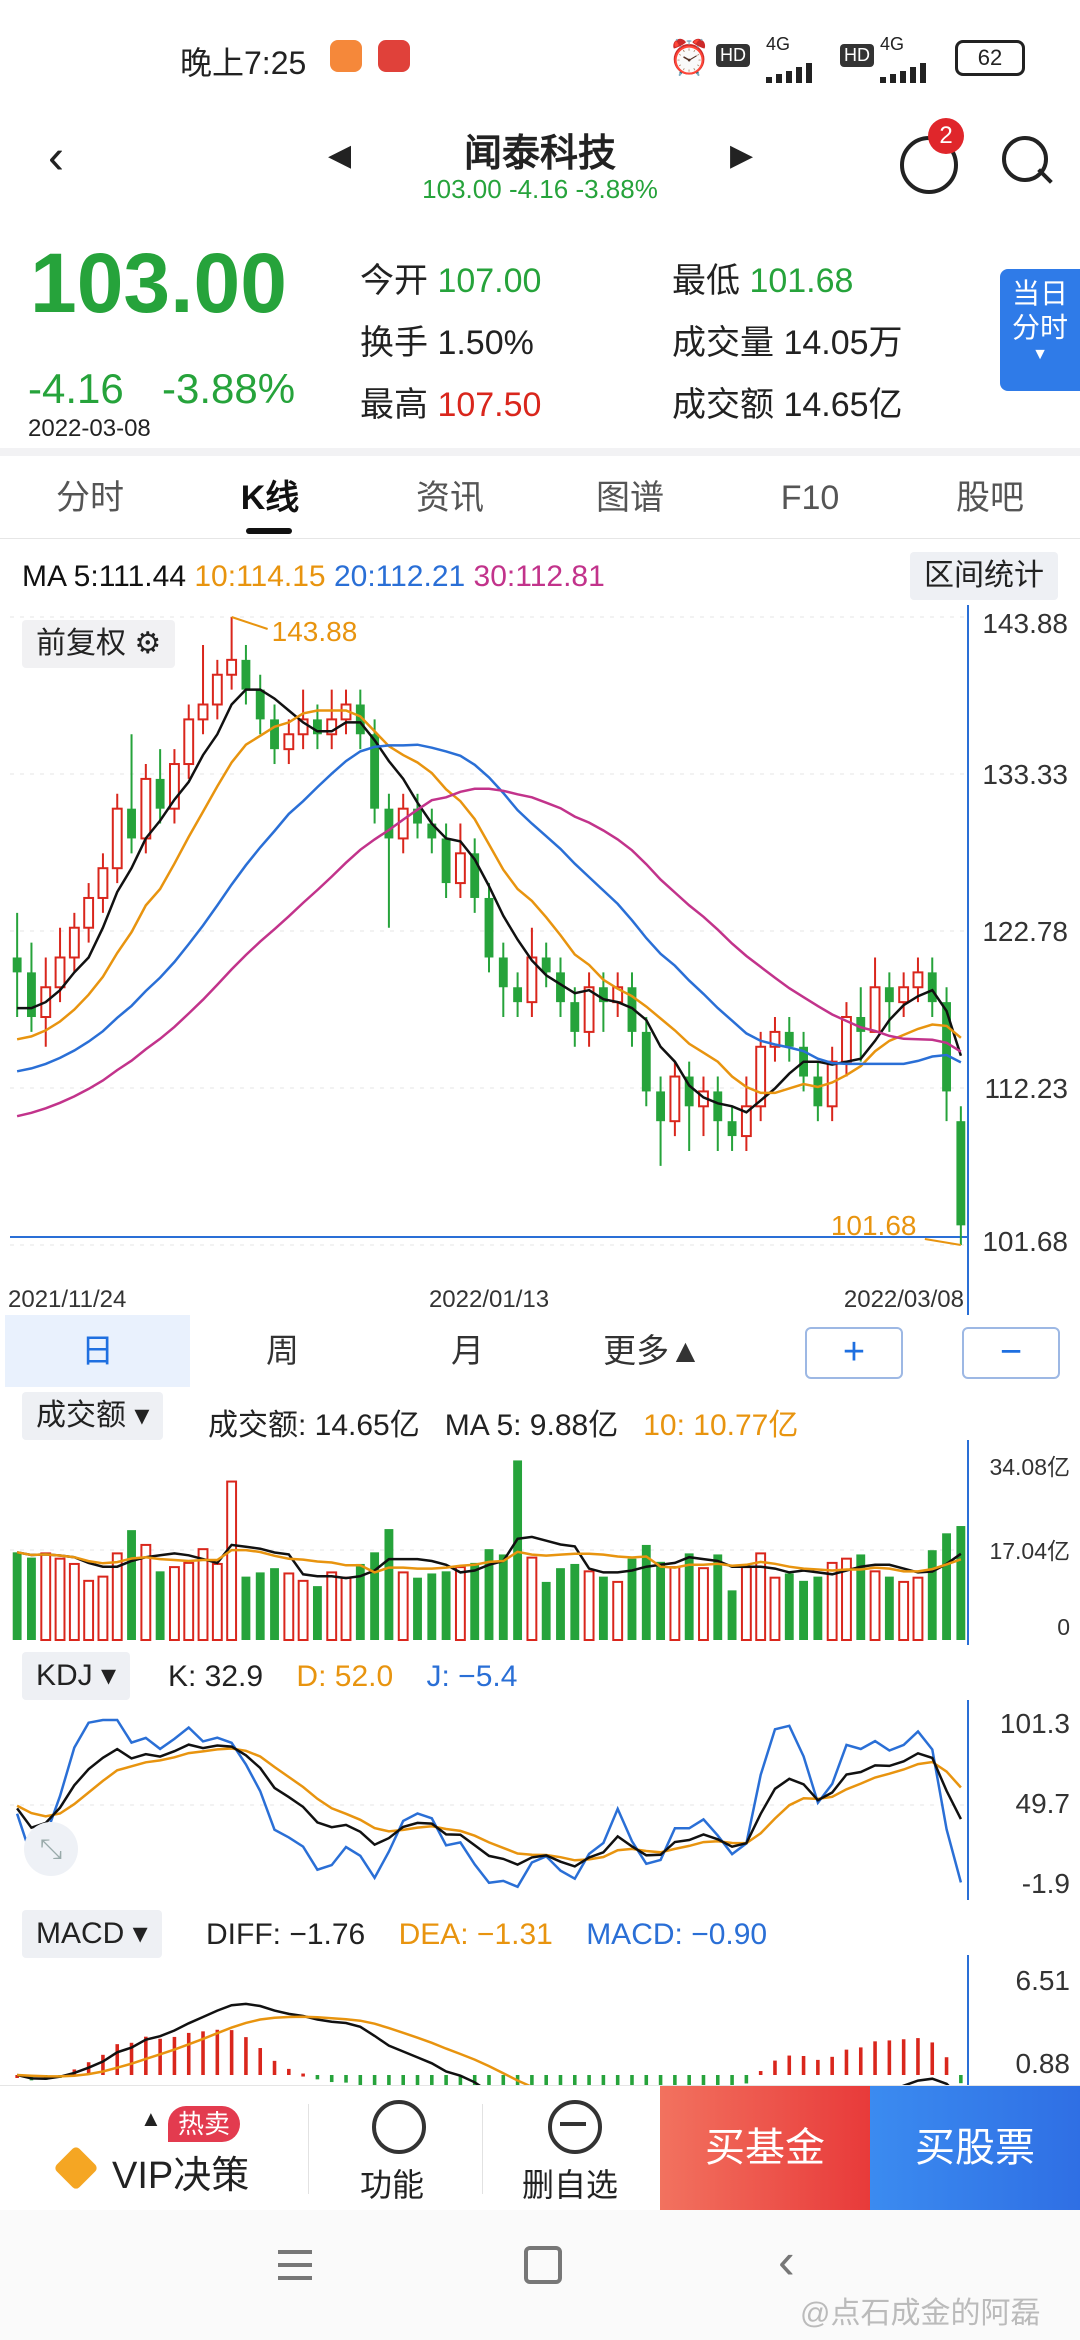  What do you see at coordinates (570, 2185) in the screenshot?
I see `remove-watchlist-button: 删自选` at bounding box center [570, 2185].